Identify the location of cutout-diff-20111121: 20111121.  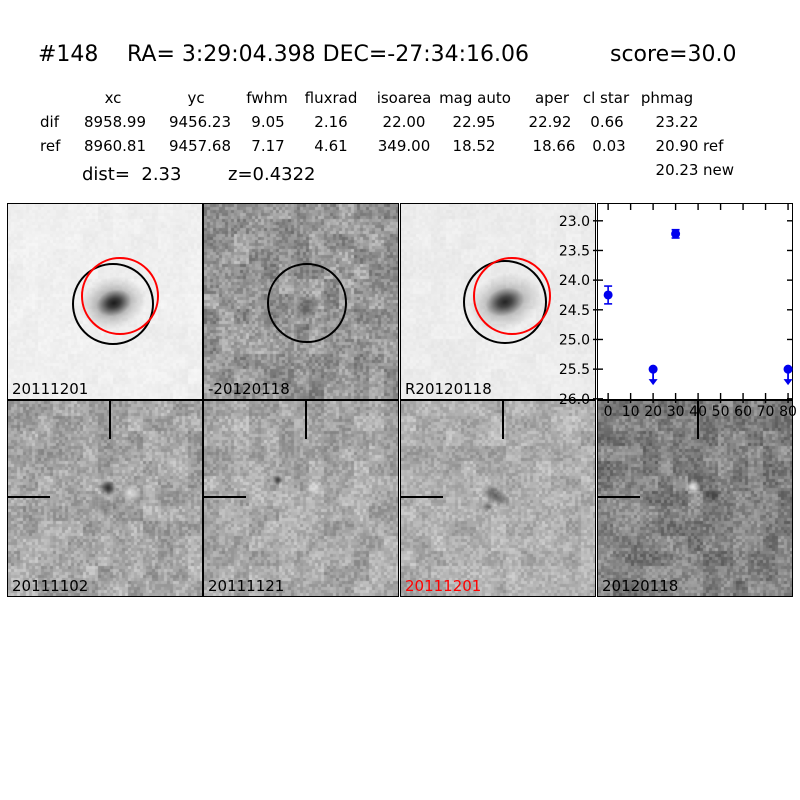
(301, 498).